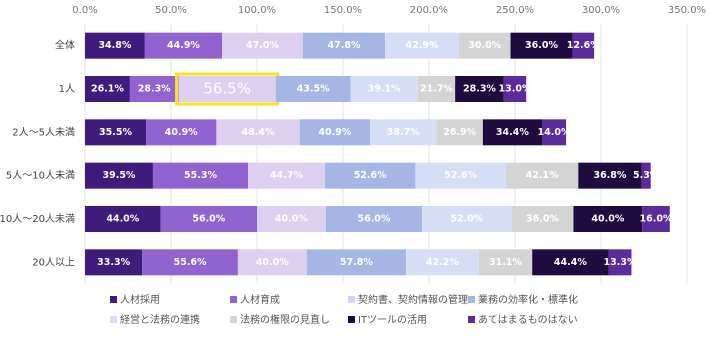 This screenshot has width=710, height=340. I want to click on y-tick-label: 5人～10人未満, so click(40, 176).